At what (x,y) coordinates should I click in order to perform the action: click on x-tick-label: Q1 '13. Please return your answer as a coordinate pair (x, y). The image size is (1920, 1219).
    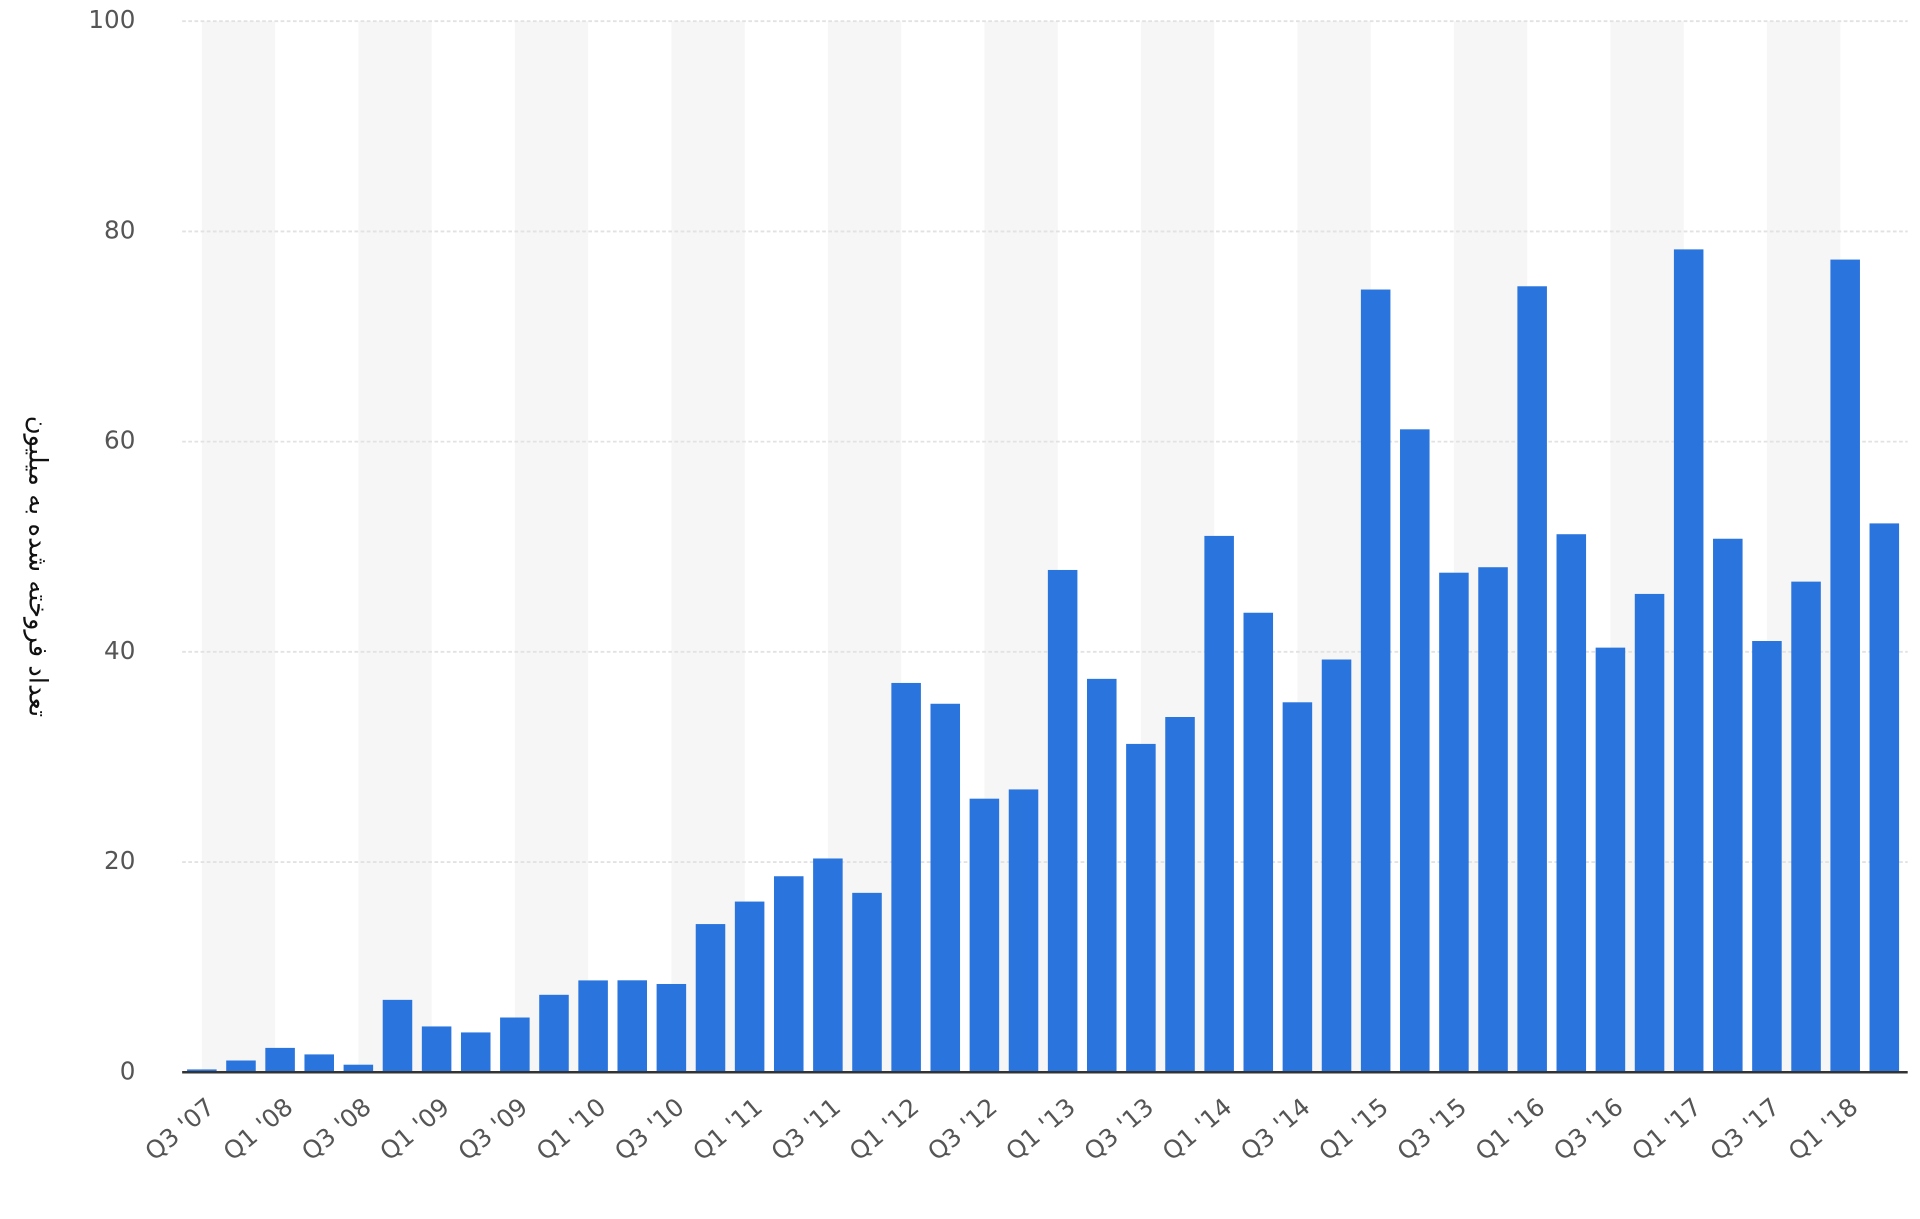
    Looking at the image, I should click on (1040, 1129).